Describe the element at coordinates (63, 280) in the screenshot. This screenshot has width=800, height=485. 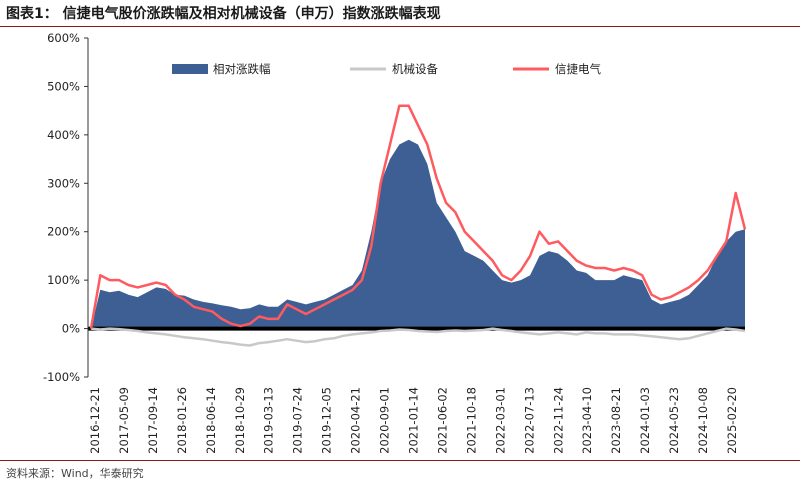
I see `y-tick-label: 100%` at that location.